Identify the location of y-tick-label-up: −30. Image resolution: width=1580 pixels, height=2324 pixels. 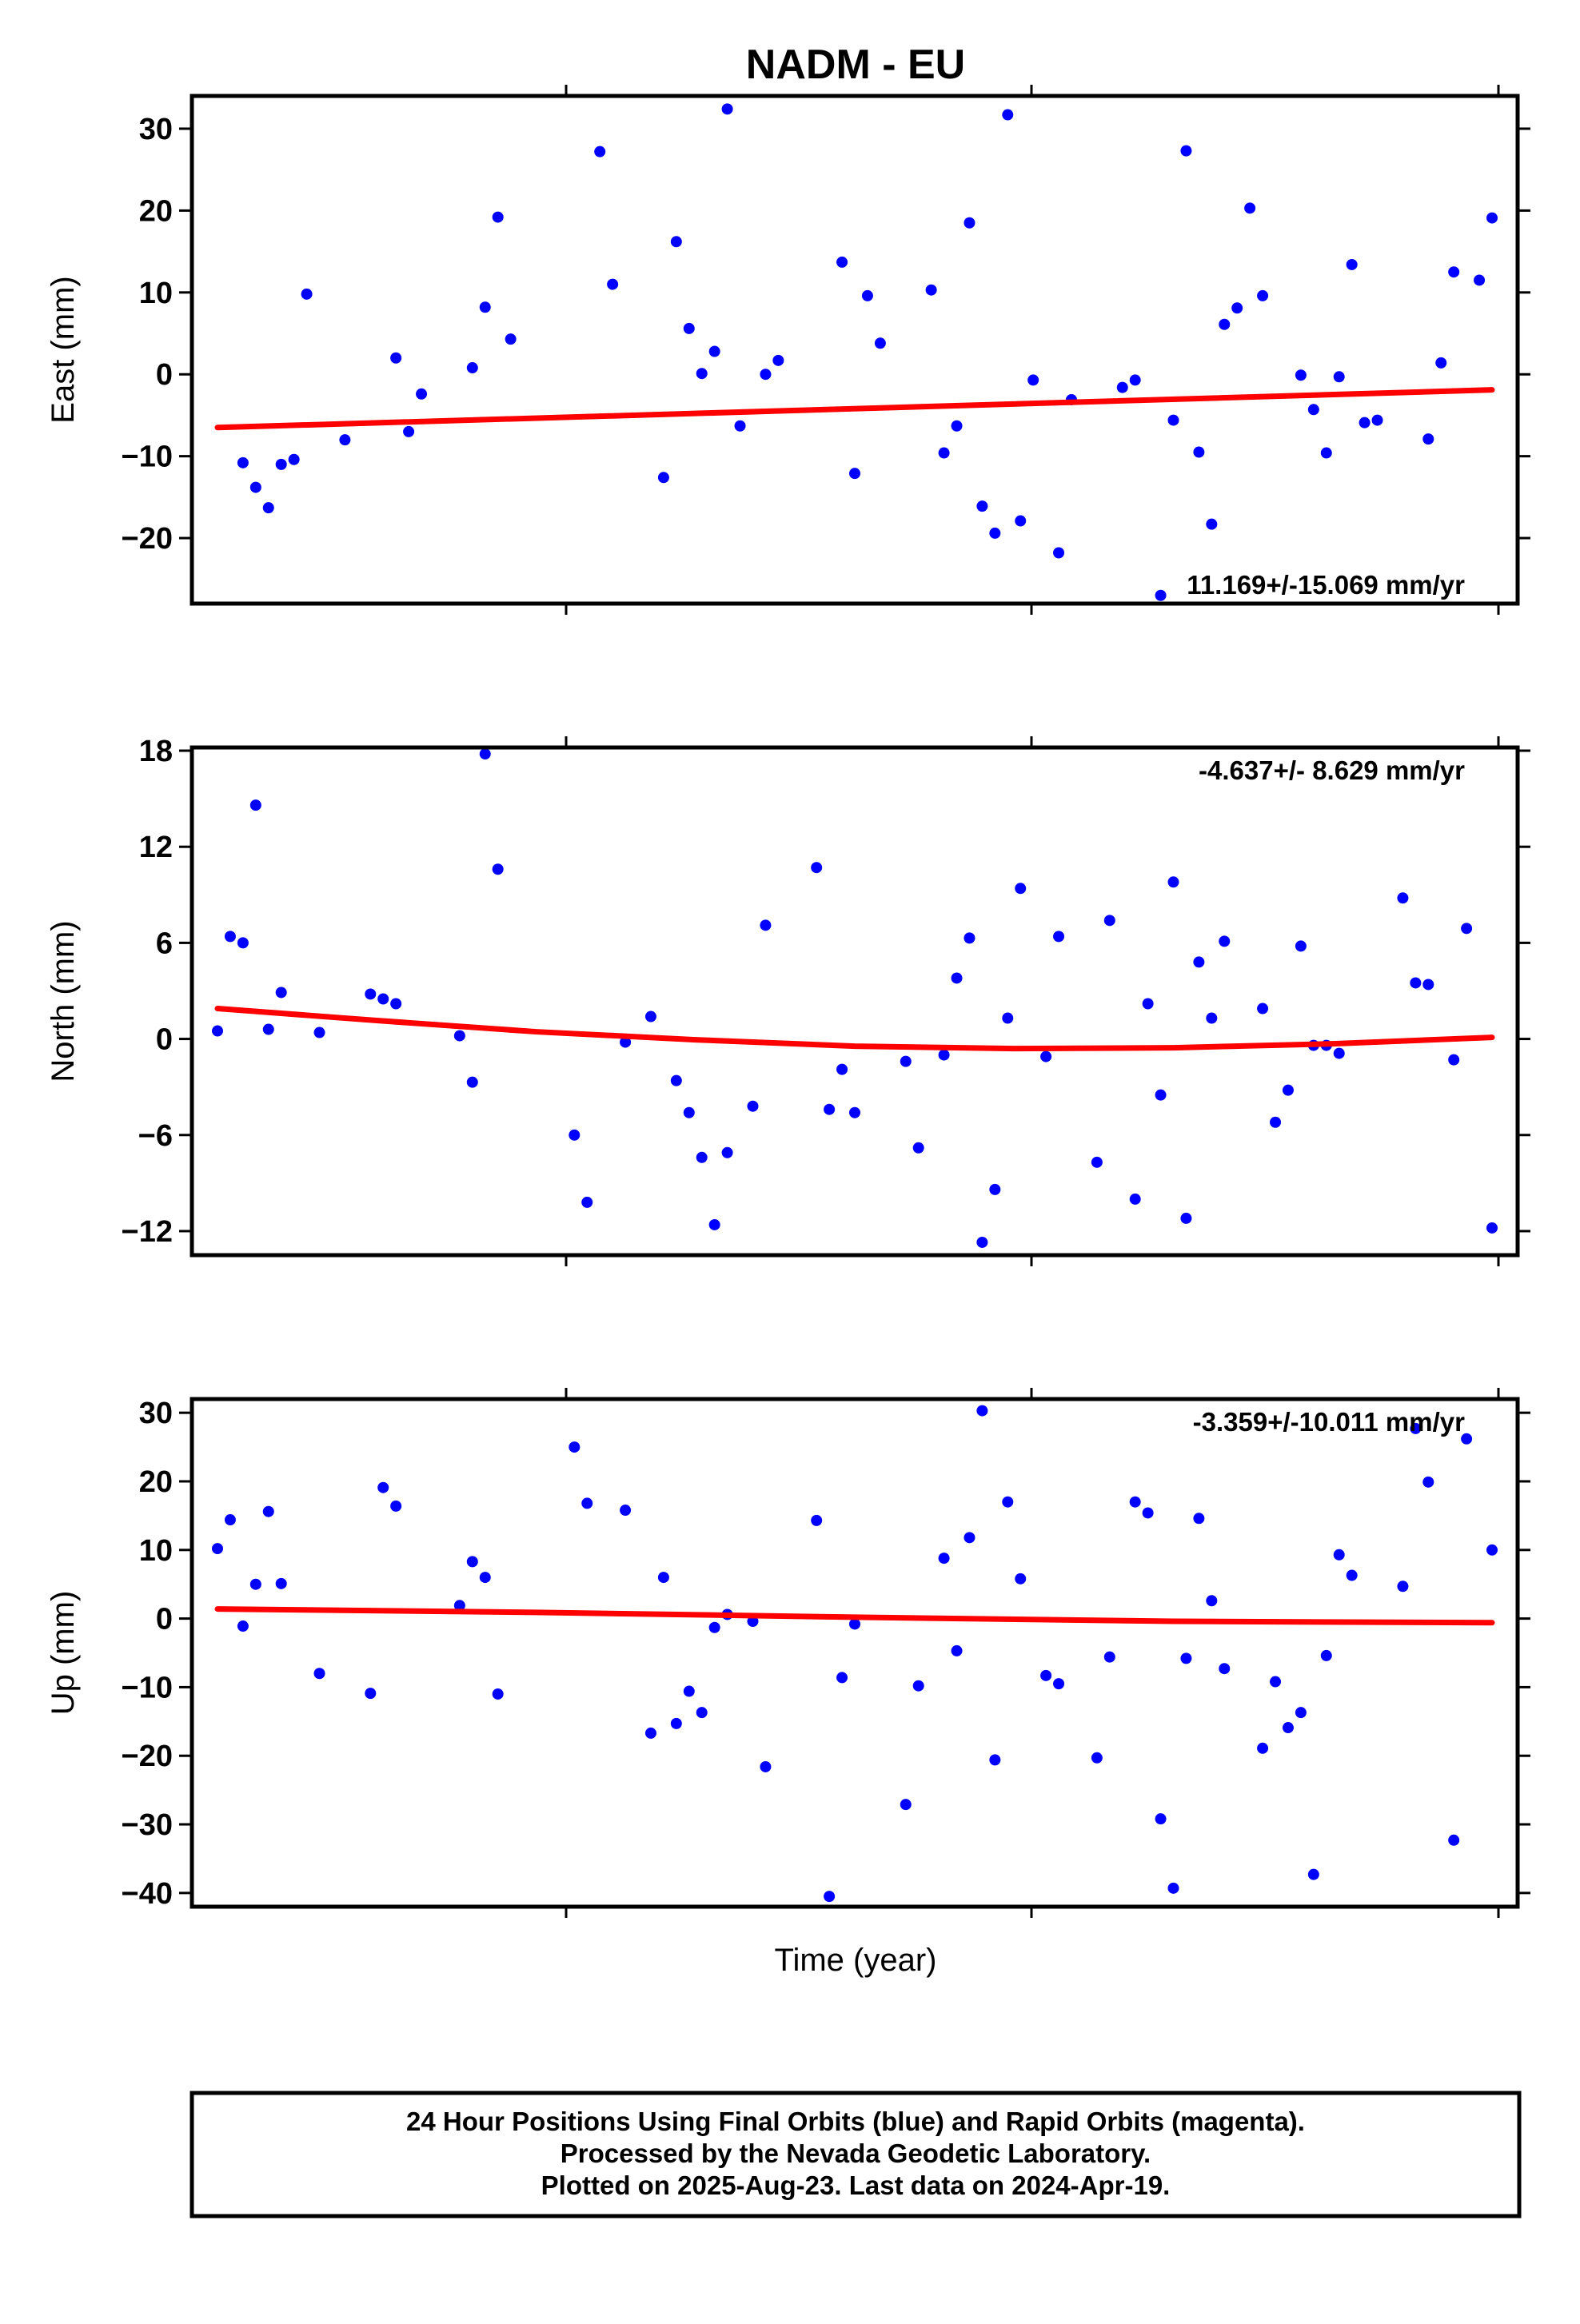
(147, 1825).